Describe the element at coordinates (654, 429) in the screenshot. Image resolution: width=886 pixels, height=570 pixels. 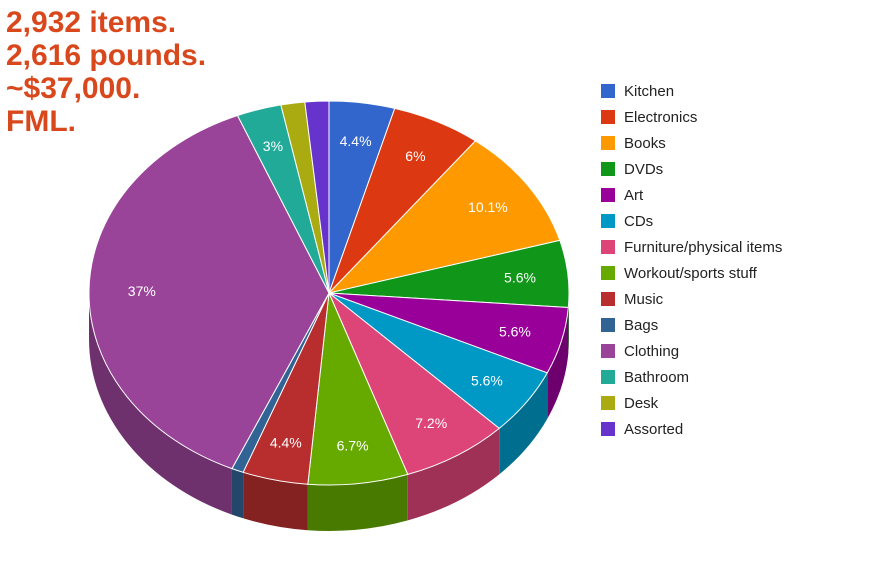
I see `legend-label: Assorted` at that location.